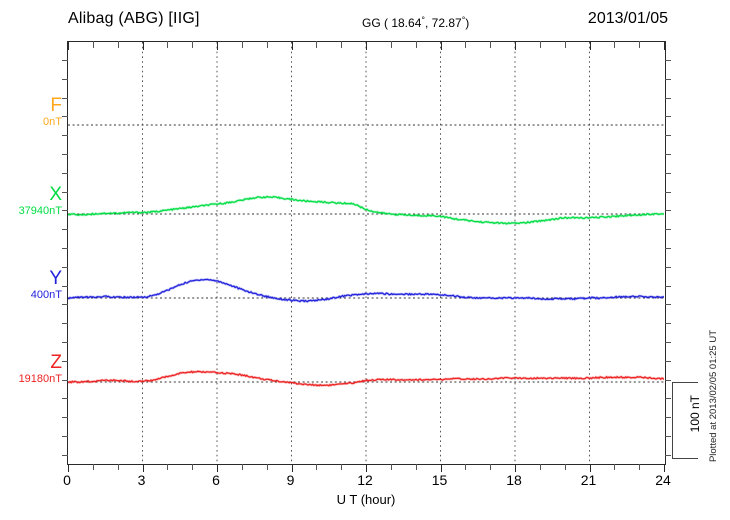 The height and width of the screenshot is (520, 730). What do you see at coordinates (56, 362) in the screenshot?
I see `component-letter-z: Z` at bounding box center [56, 362].